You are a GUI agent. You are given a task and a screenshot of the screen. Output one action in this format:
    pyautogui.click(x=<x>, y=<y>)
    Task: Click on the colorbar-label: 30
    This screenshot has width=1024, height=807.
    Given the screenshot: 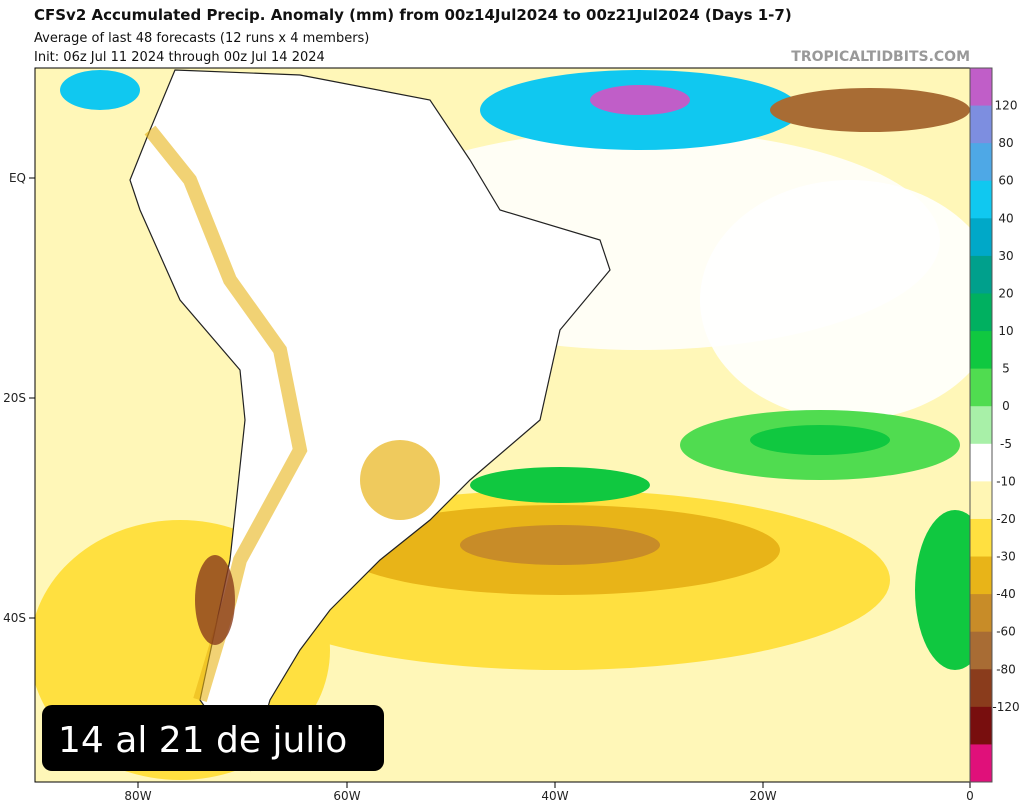 What is the action you would take?
    pyautogui.click(x=1005, y=256)
    